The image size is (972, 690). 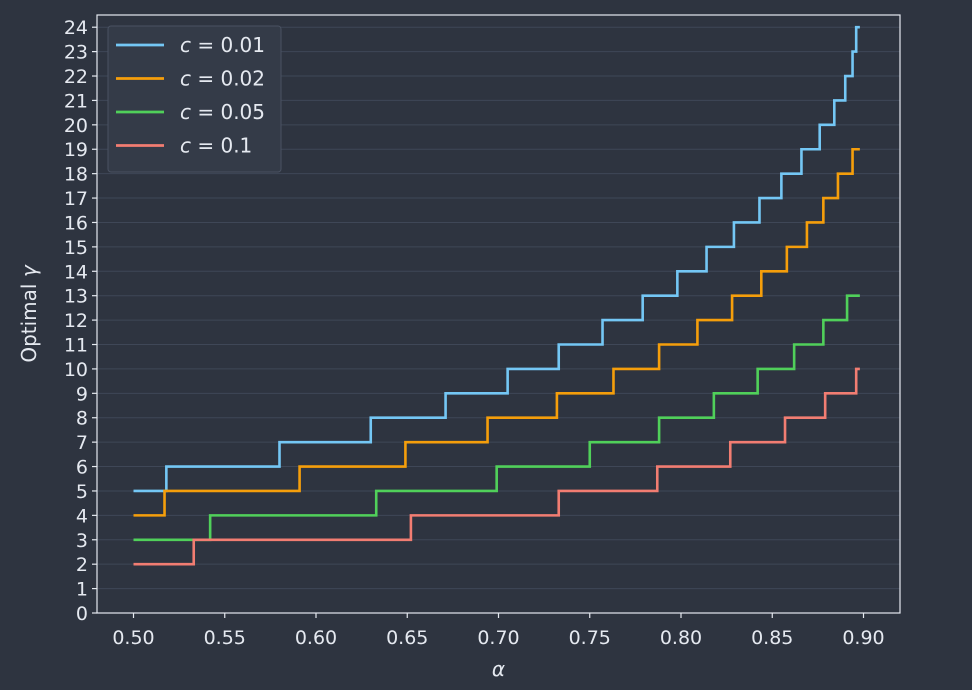 What do you see at coordinates (76, 175) in the screenshot?
I see `y-tick-label: 18` at bounding box center [76, 175].